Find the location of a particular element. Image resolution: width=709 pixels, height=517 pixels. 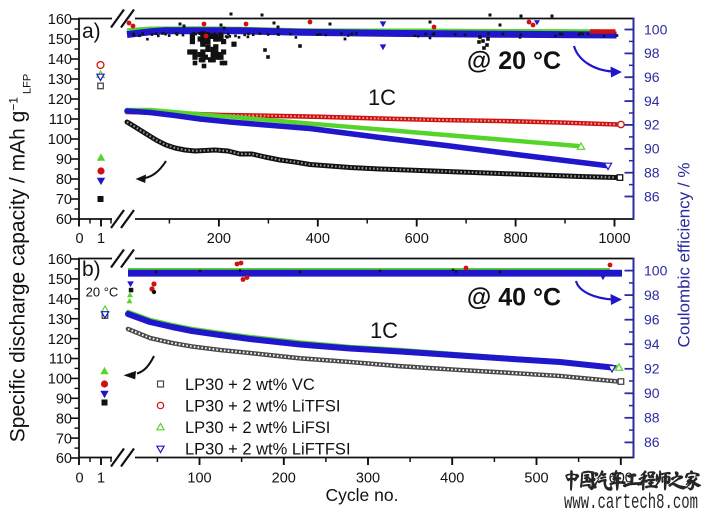

svg-text: www.cartech8.com is located at coordinates (631, 503).